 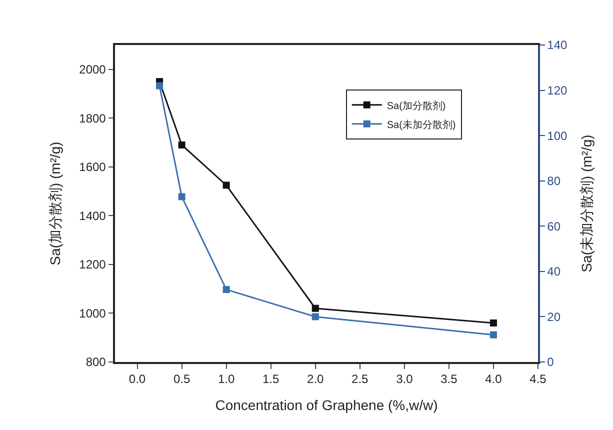 What do you see at coordinates (55, 204) in the screenshot?
I see `y-axis-title: Sa(加分散剂) (m²/g)` at bounding box center [55, 204].